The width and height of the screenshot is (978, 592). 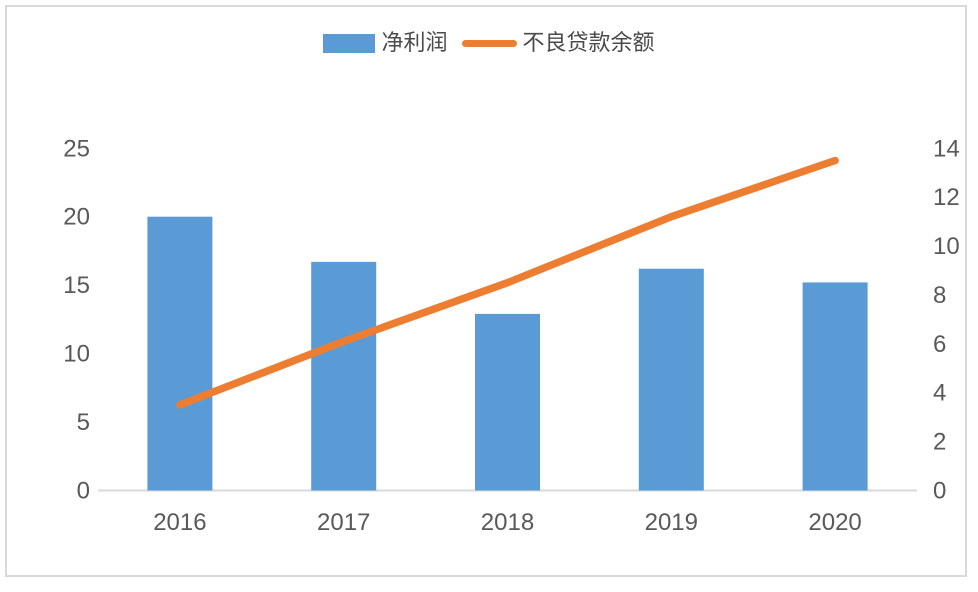 I want to click on left-axis-tick-label: 0, so click(x=83, y=491).